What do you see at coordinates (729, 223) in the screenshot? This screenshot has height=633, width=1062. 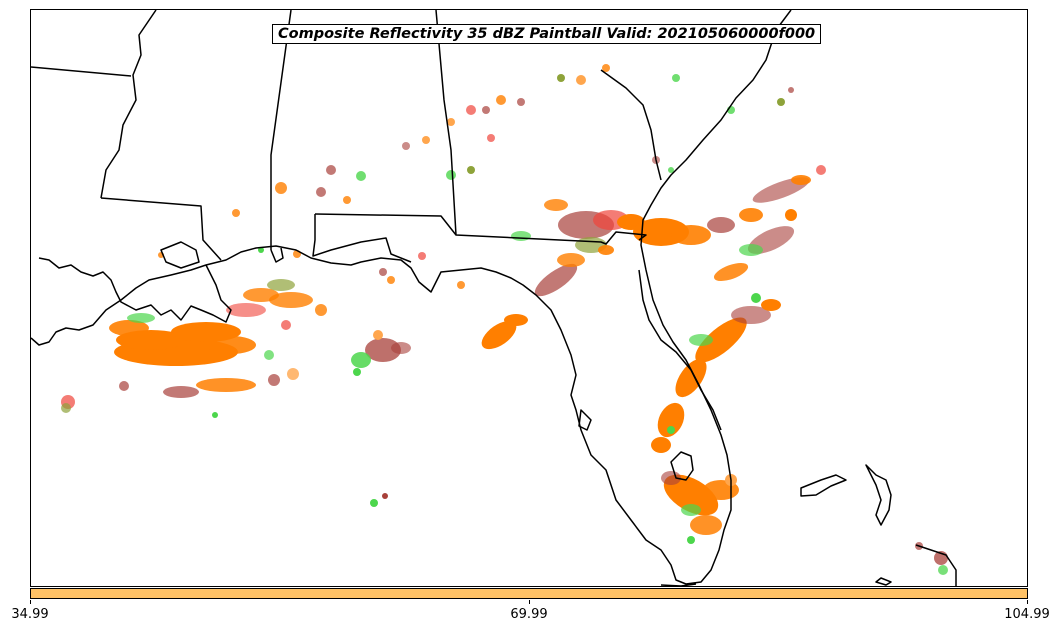 I see `echo-cluster-northeast-fl` at bounding box center [729, 223].